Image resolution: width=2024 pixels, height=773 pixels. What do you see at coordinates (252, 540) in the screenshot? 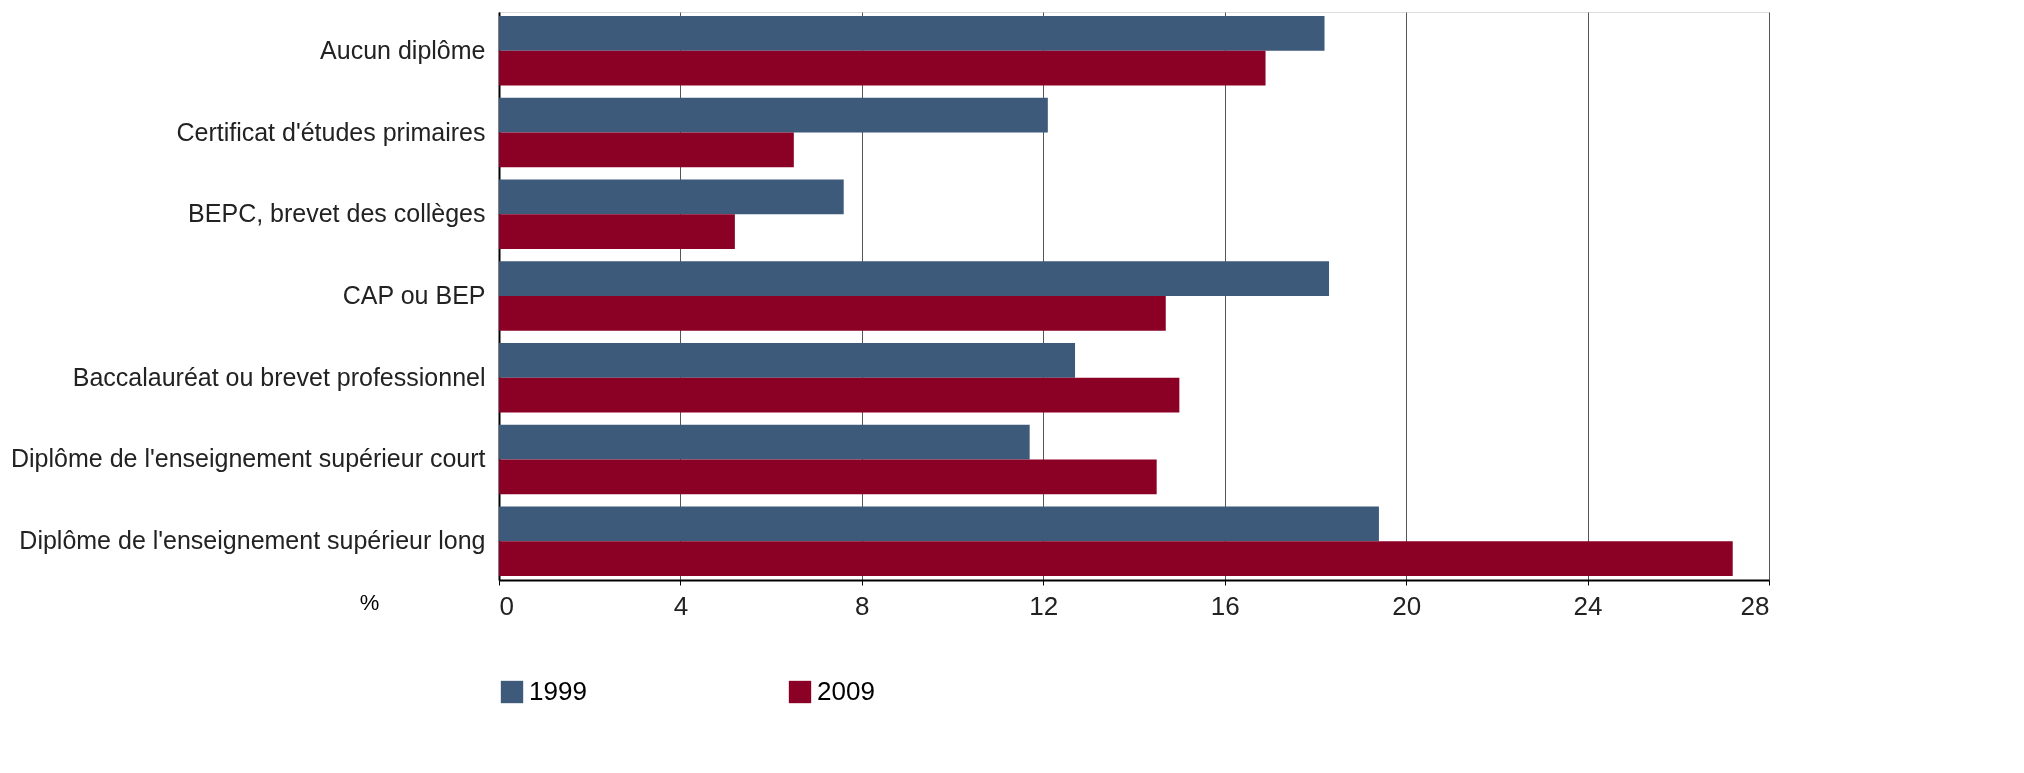
I see `y-tick-label: Diplôme de l'enseignement supérieur long` at bounding box center [252, 540].